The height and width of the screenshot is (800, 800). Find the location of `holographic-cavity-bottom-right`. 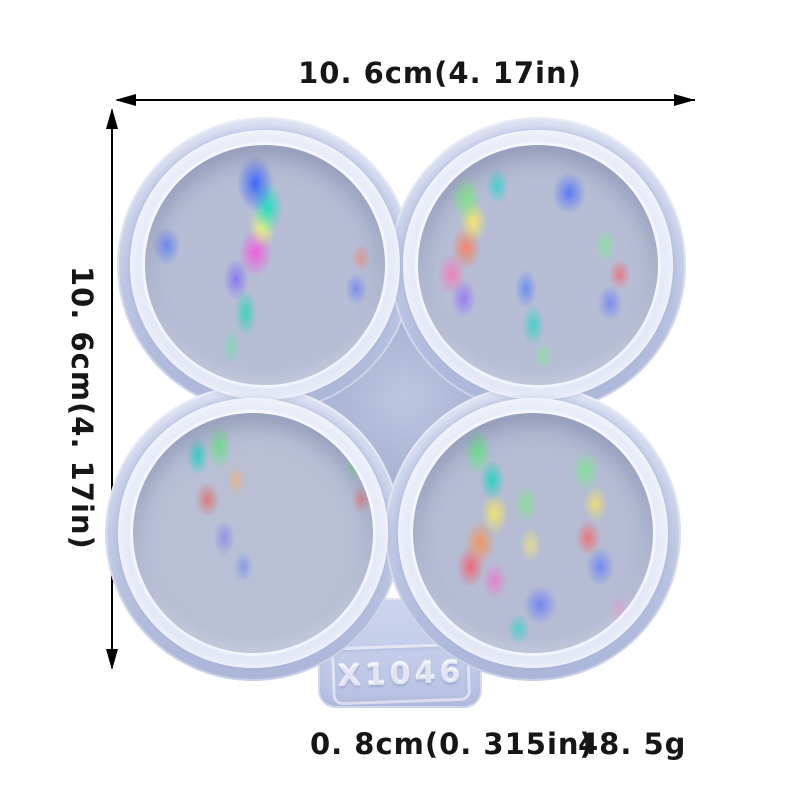

holographic-cavity-bottom-right is located at coordinates (533, 533).